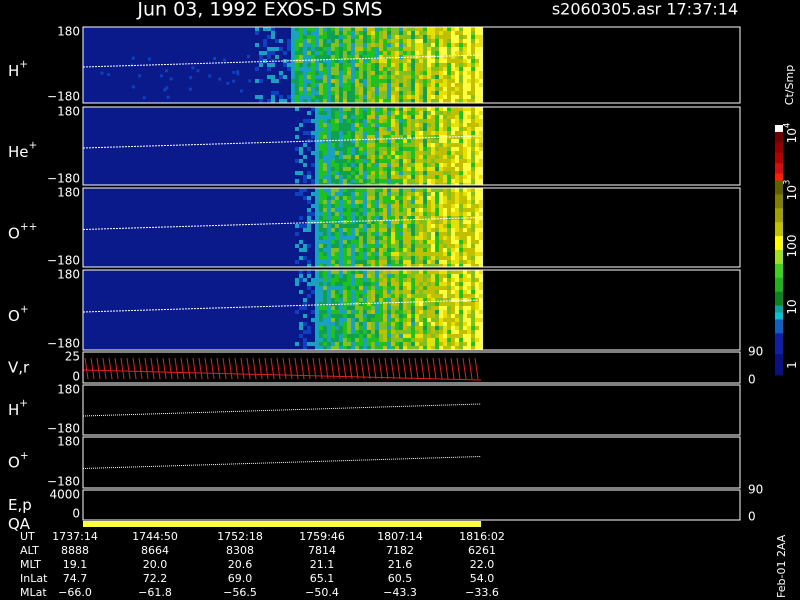 Image resolution: width=800 pixels, height=600 pixels. What do you see at coordinates (75, 578) in the screenshot?
I see `ephemeris-value: 74.7` at bounding box center [75, 578].